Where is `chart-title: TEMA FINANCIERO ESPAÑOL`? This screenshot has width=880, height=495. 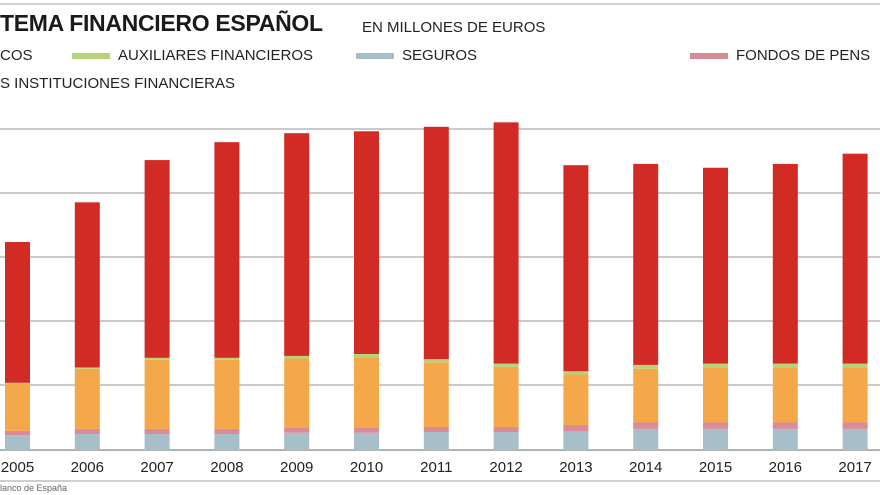 chart-title: TEMA FINANCIERO ESPAÑOL is located at coordinates (161, 23).